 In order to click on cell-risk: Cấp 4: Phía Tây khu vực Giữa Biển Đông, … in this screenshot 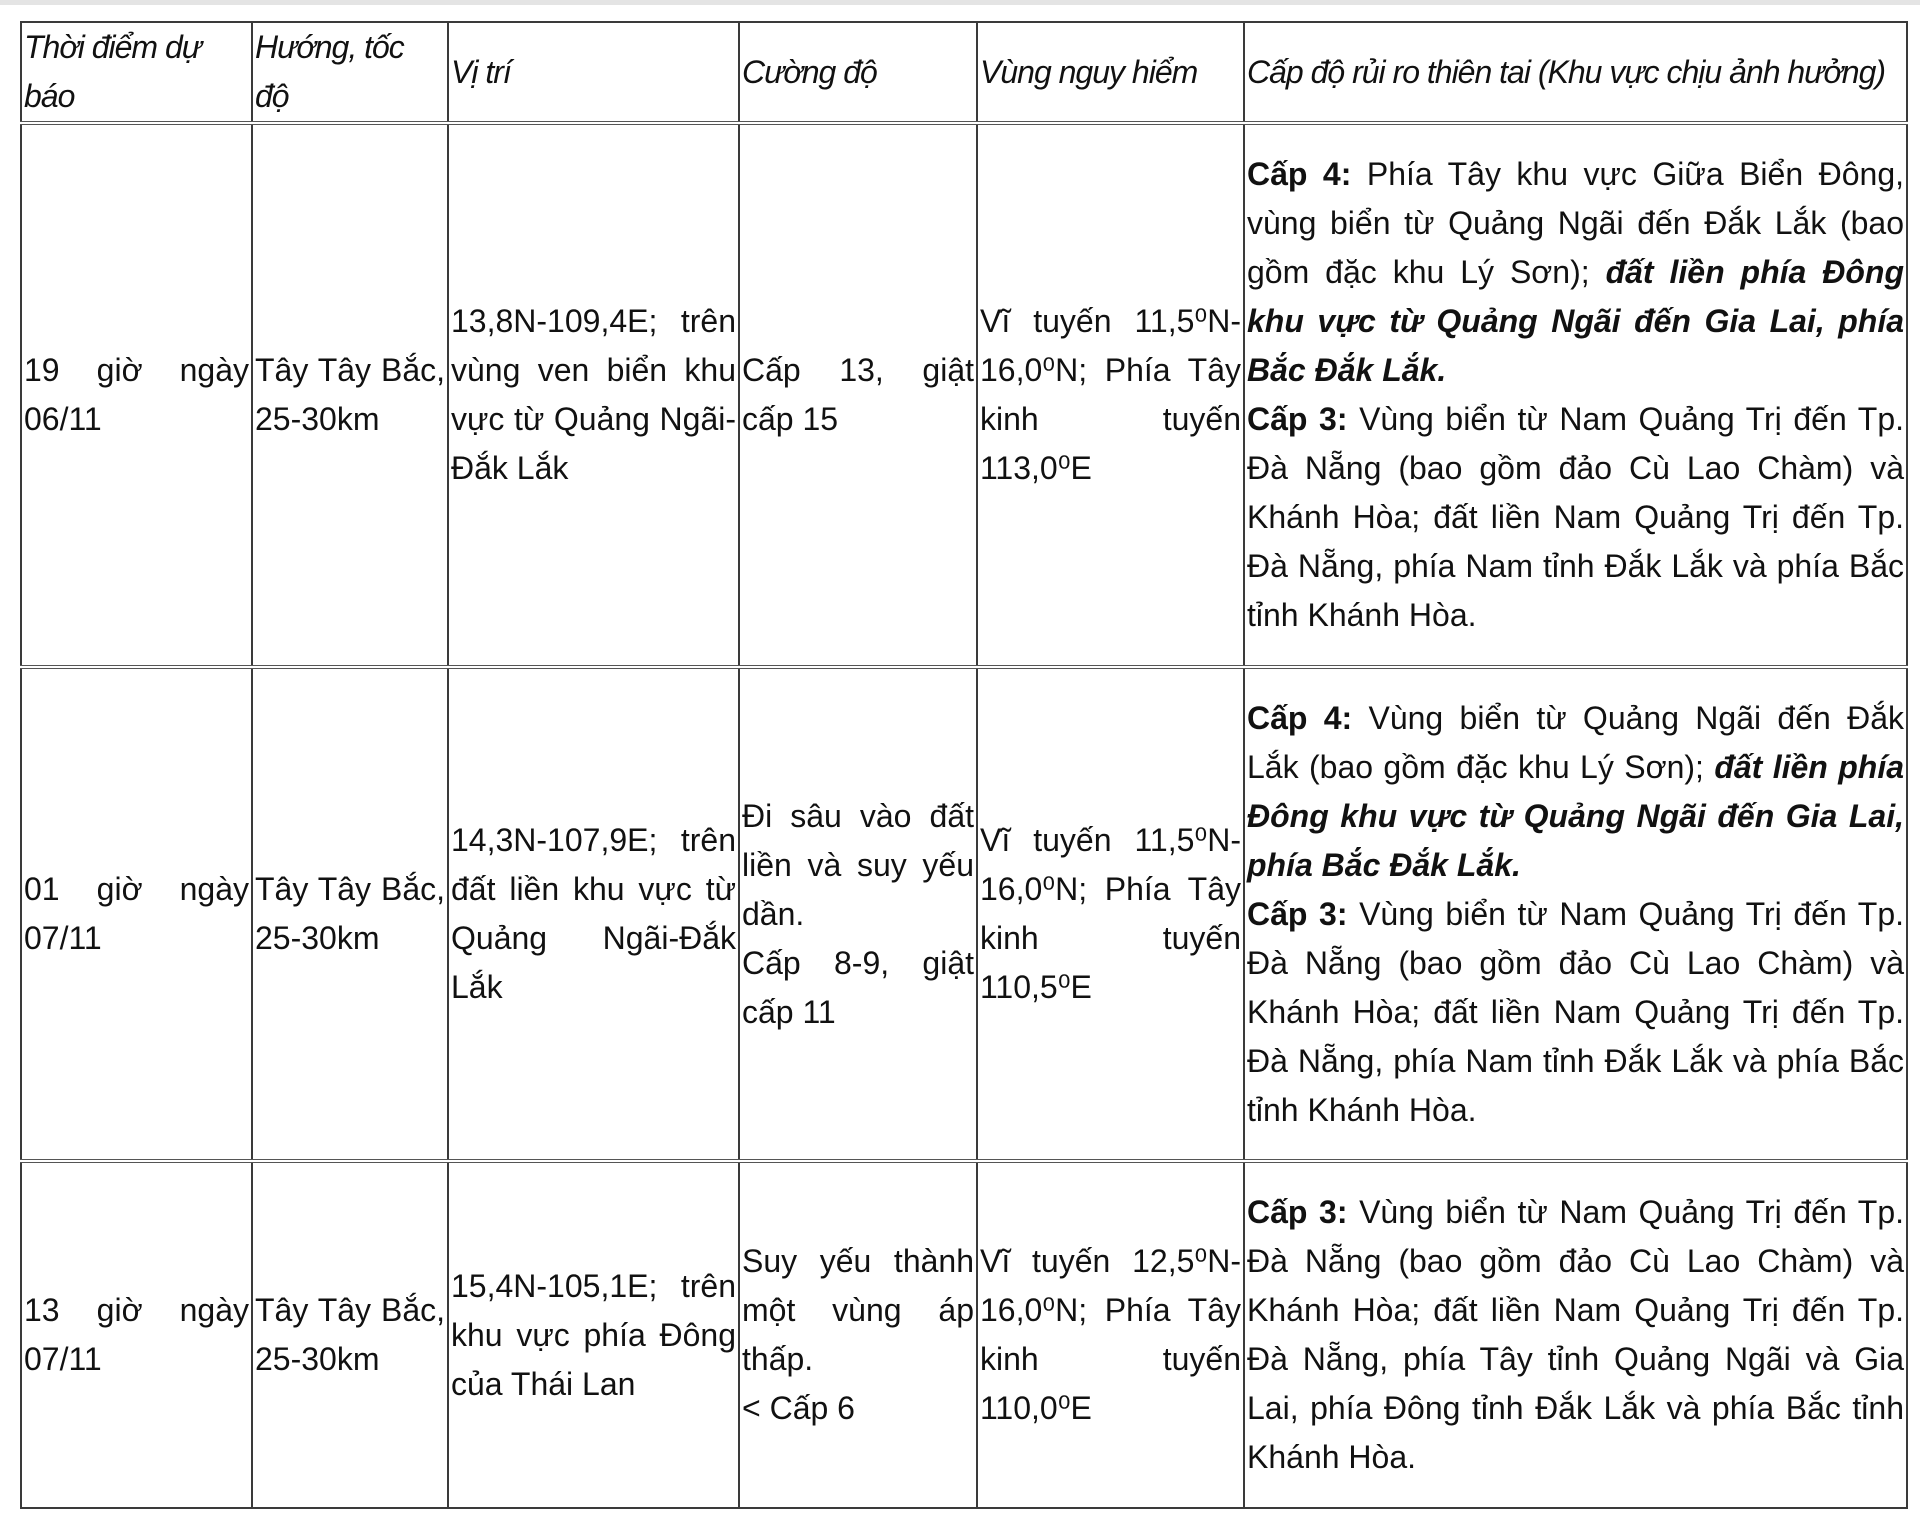, I will do `click(1575, 394)`.